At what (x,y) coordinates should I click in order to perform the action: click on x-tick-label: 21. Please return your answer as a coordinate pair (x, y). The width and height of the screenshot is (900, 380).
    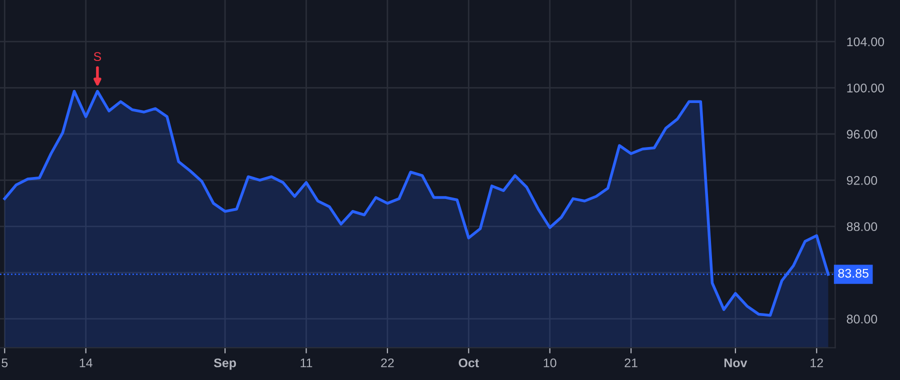
    Looking at the image, I should click on (631, 363).